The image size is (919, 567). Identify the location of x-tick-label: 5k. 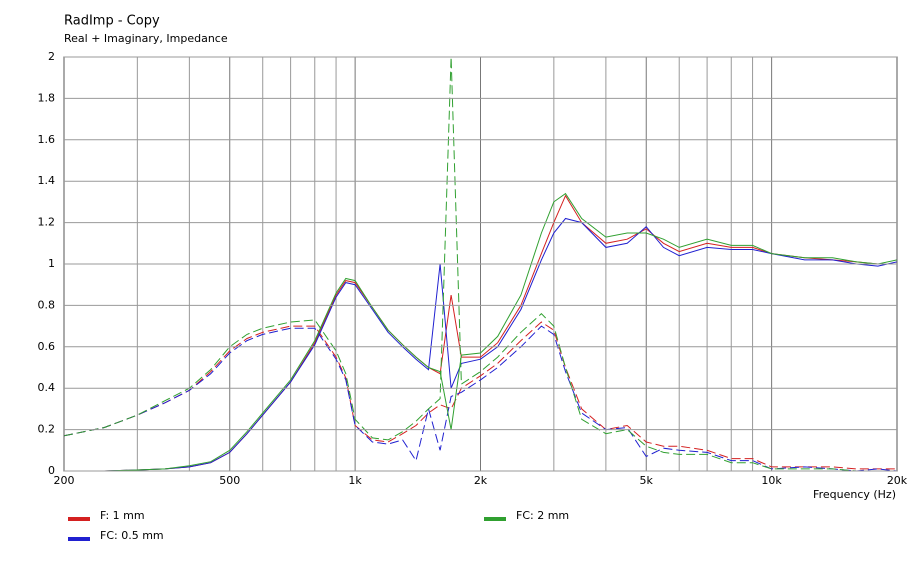
(647, 480).